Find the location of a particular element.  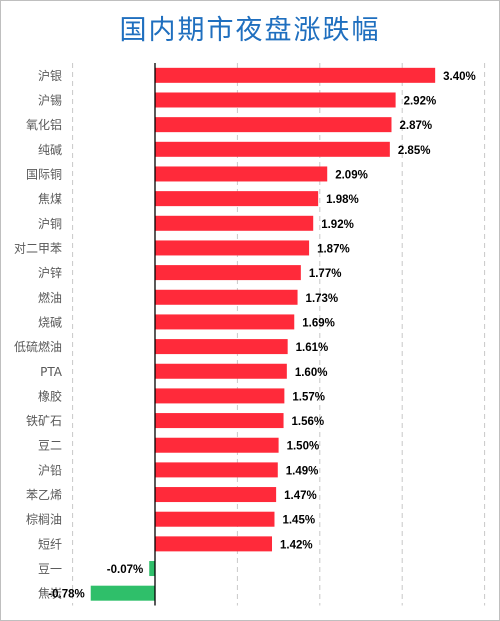

chart-title: 国内期市夜盘涨跌幅 is located at coordinates (250, 30).